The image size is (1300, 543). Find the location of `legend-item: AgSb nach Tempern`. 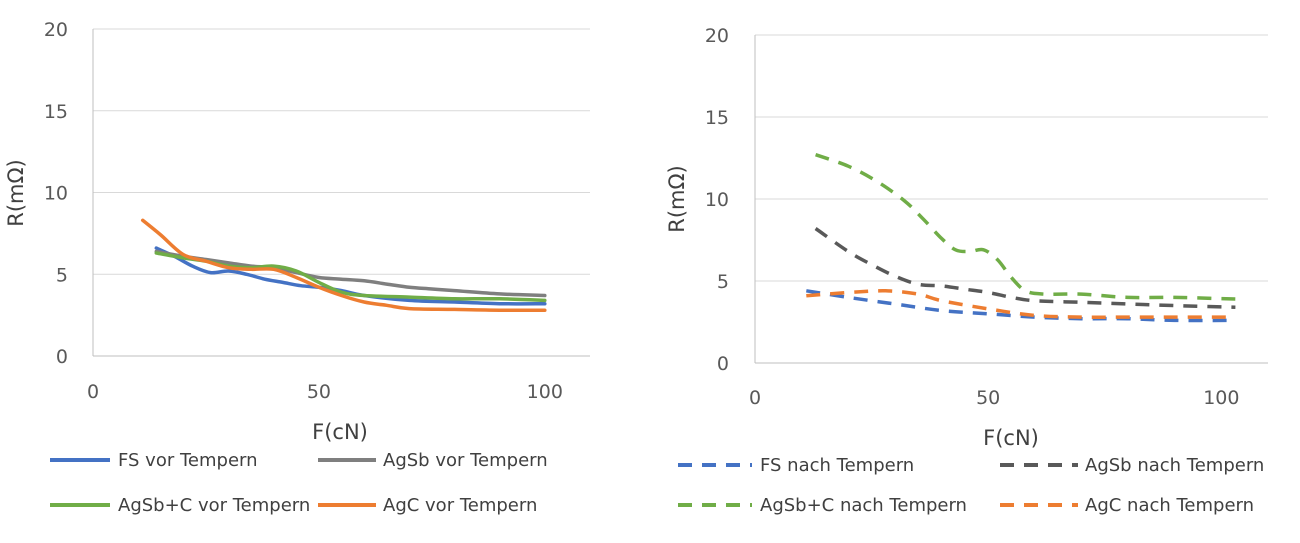

legend-item: AgSb nach Tempern is located at coordinates (1132, 465).